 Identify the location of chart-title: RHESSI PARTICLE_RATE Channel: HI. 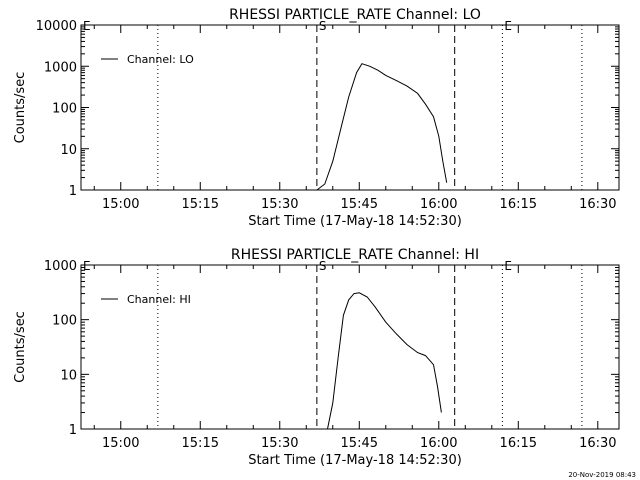
(355, 255).